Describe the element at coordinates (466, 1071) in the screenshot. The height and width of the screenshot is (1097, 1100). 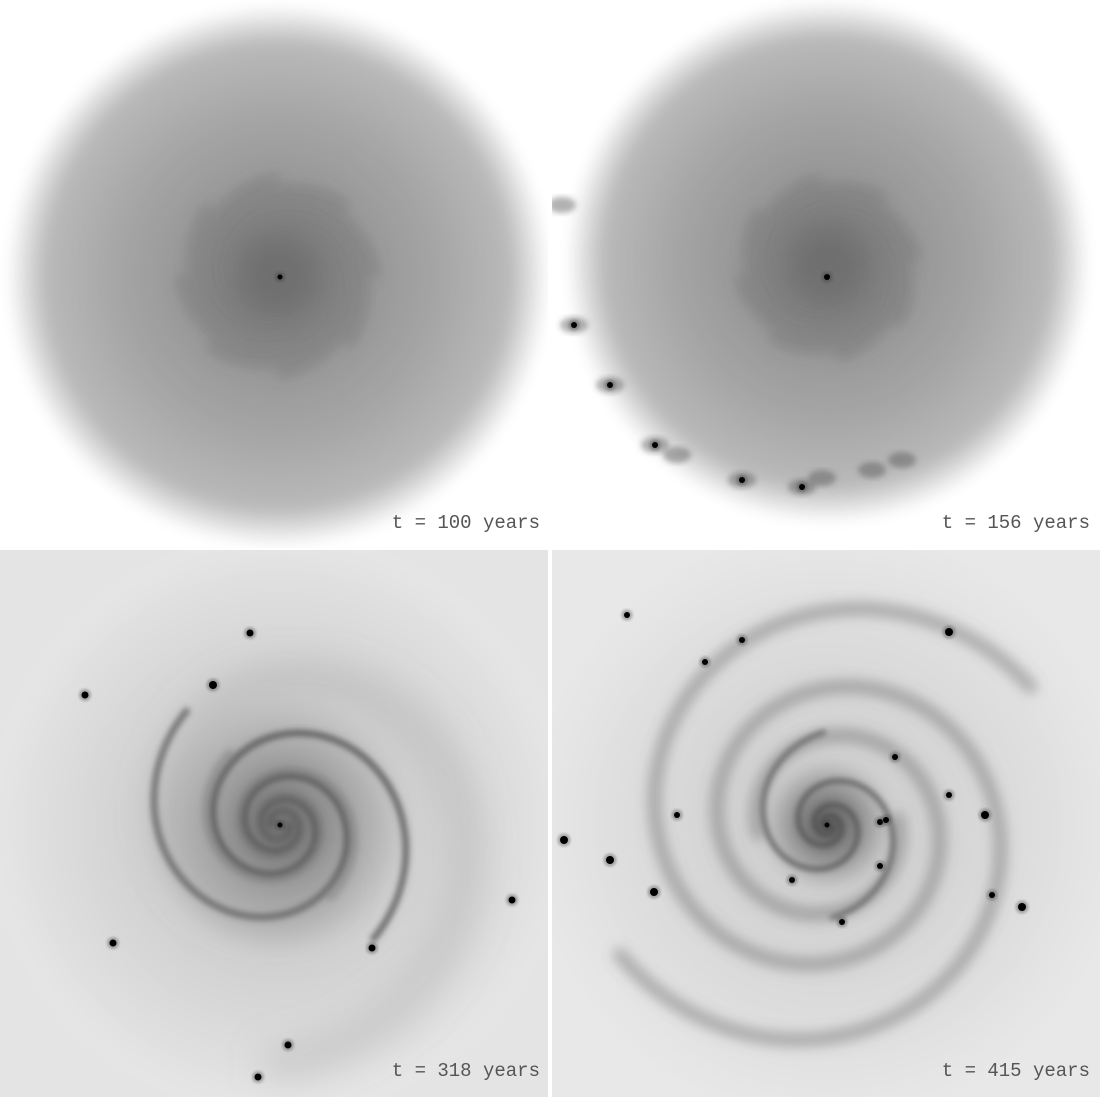
I see `panel-label: t = 318 years` at that location.